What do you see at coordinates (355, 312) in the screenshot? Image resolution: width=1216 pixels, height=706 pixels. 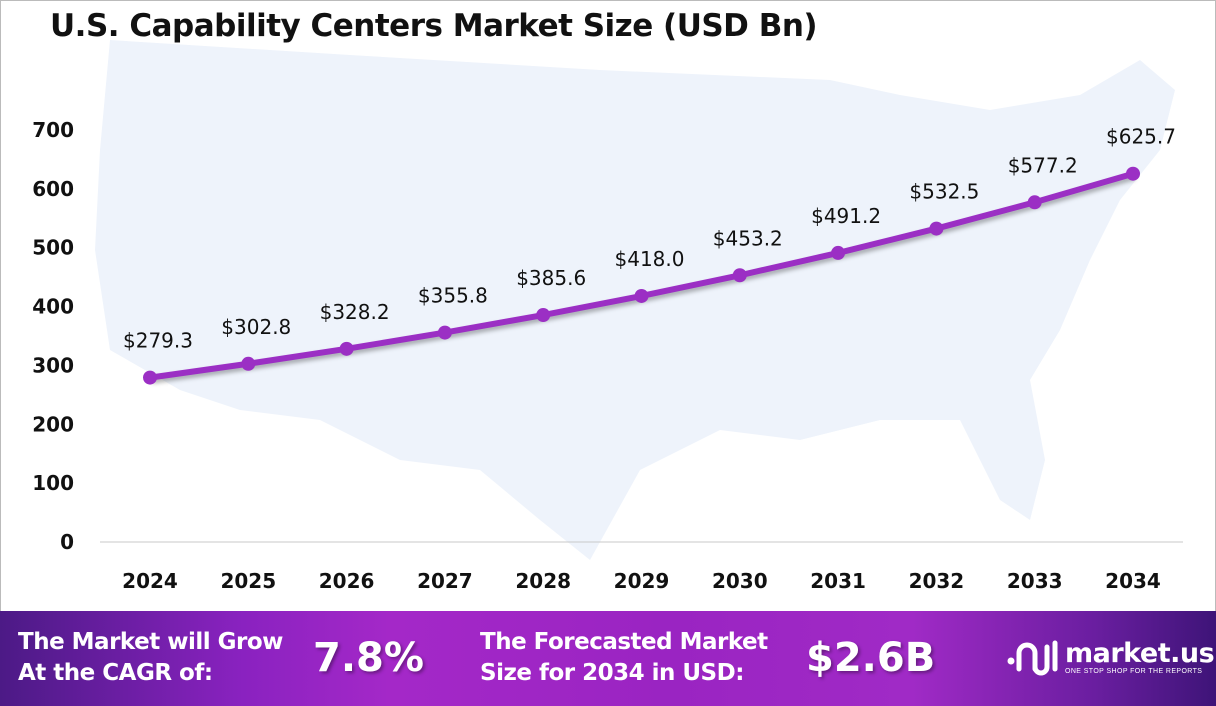 I see `data-label: $328.2` at bounding box center [355, 312].